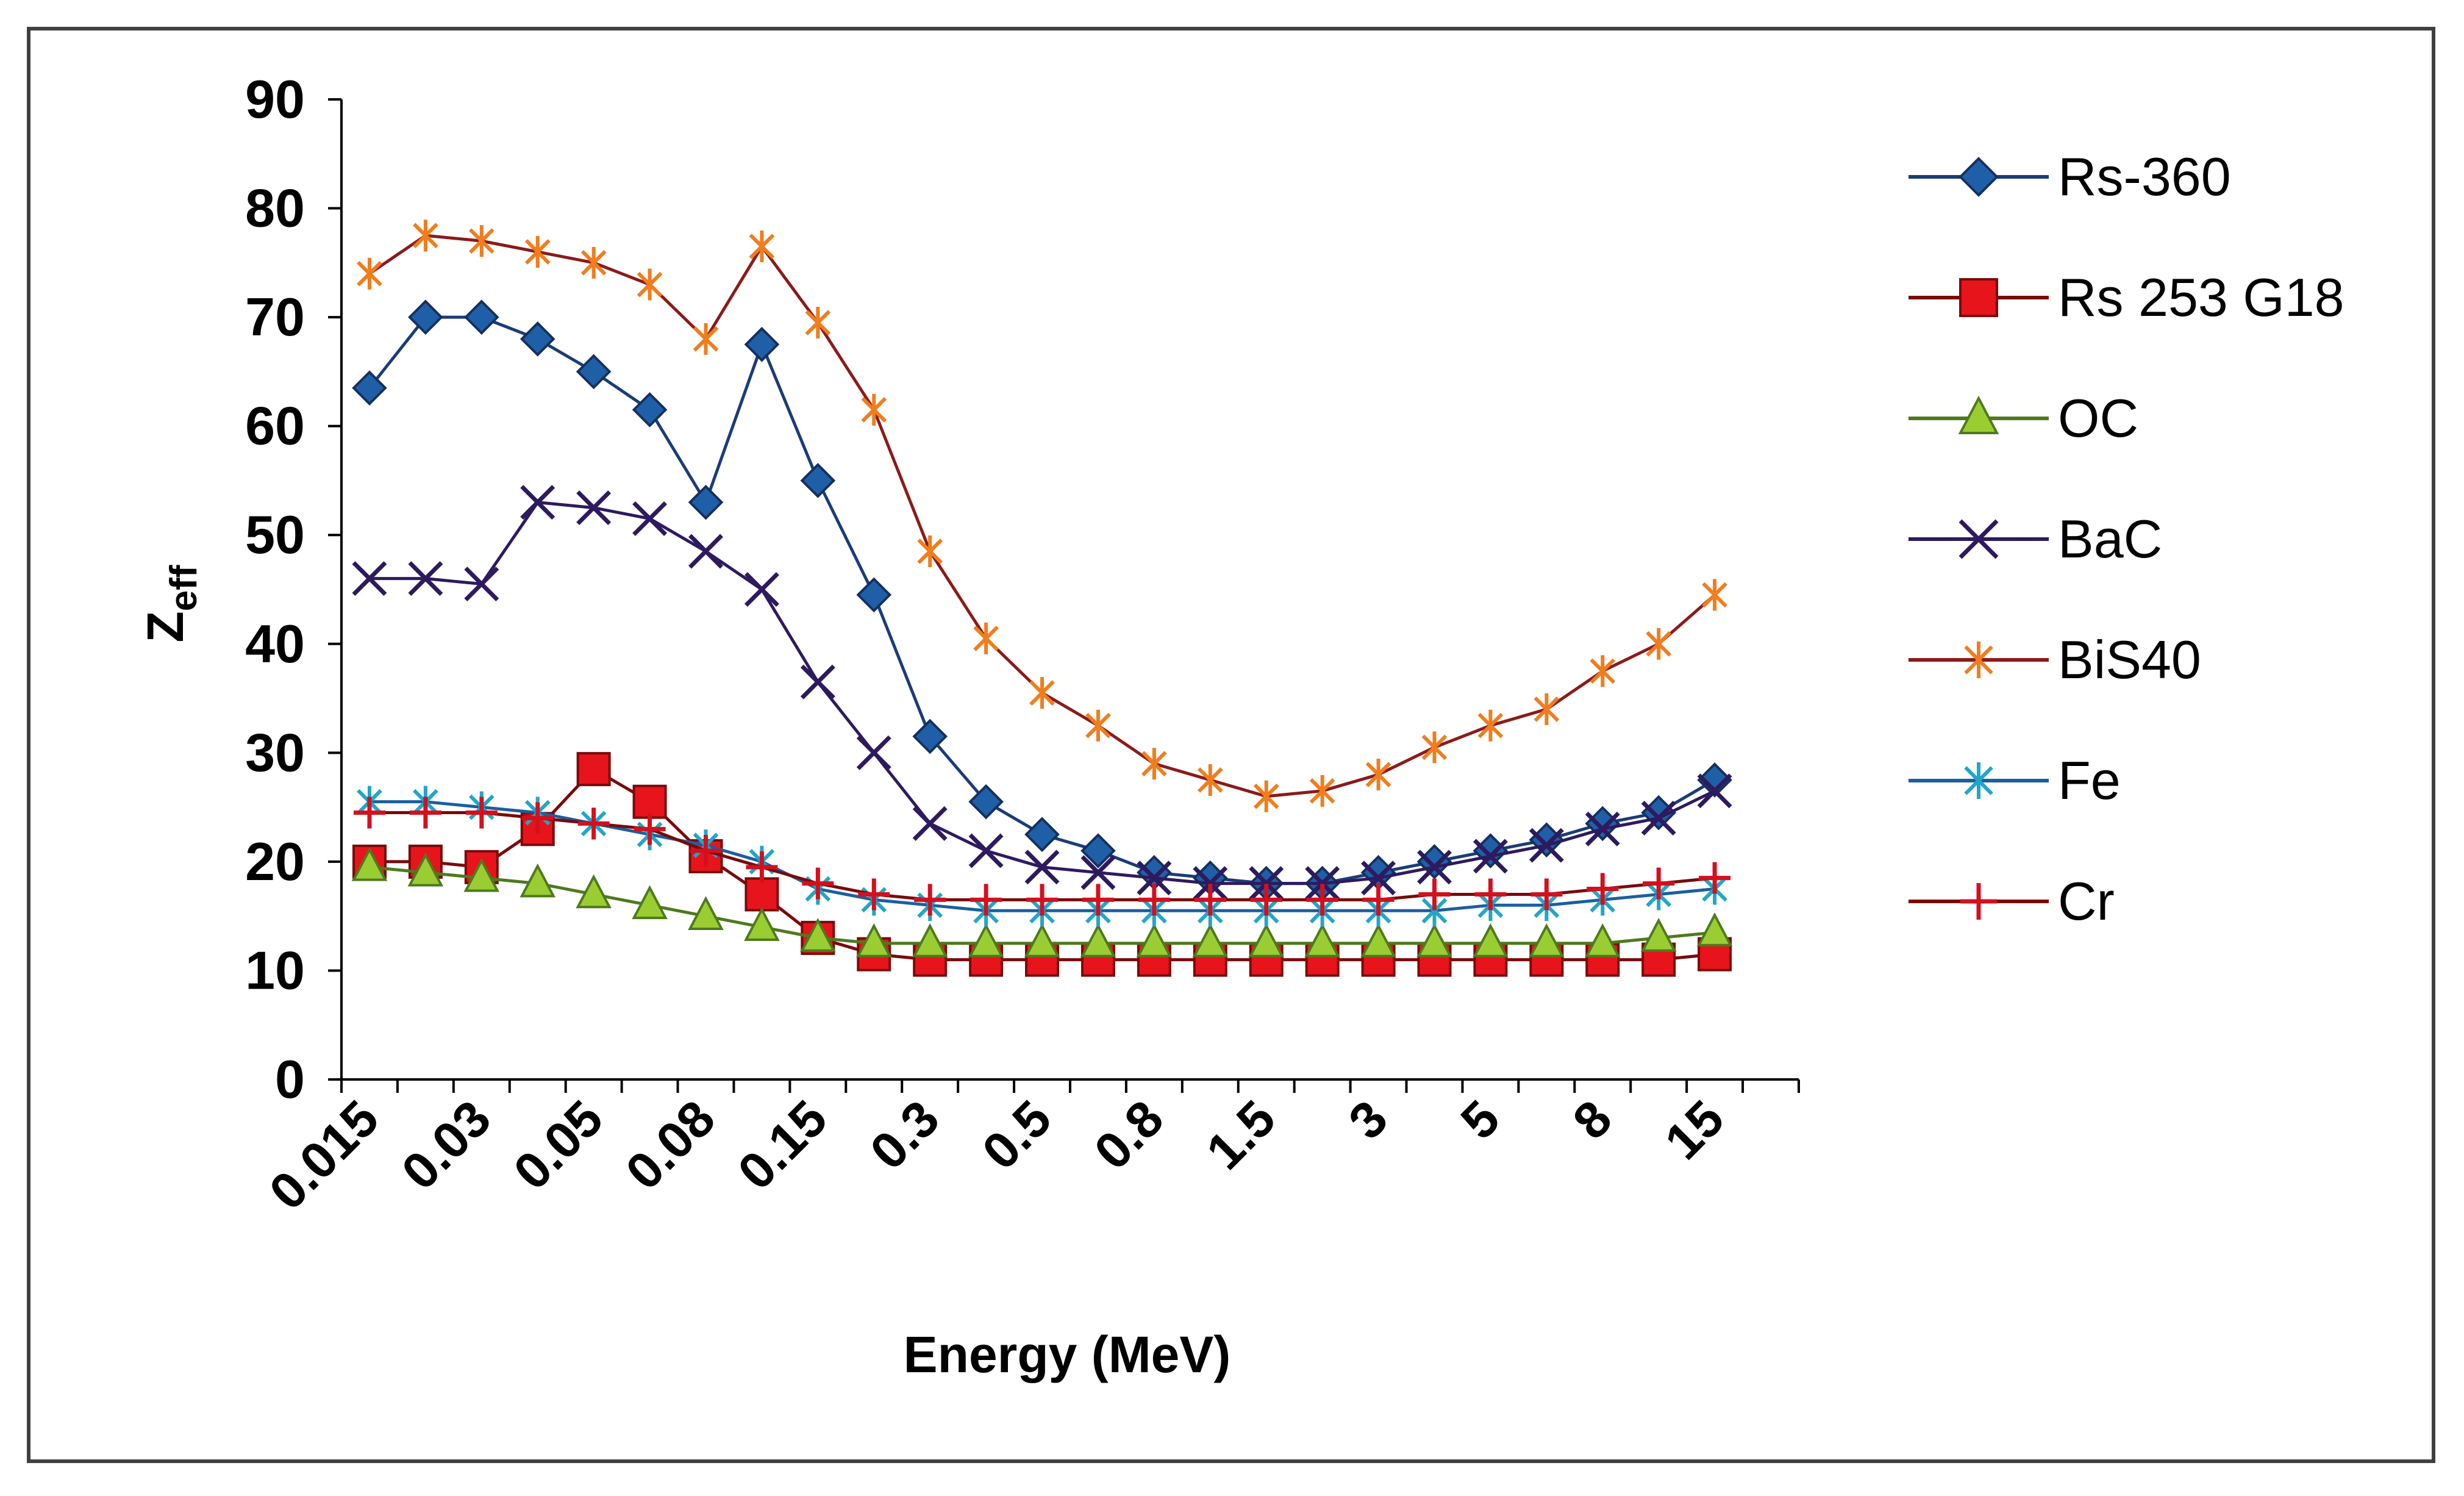 This screenshot has width=2464, height=1496. I want to click on series-oc, so click(1042, 901).